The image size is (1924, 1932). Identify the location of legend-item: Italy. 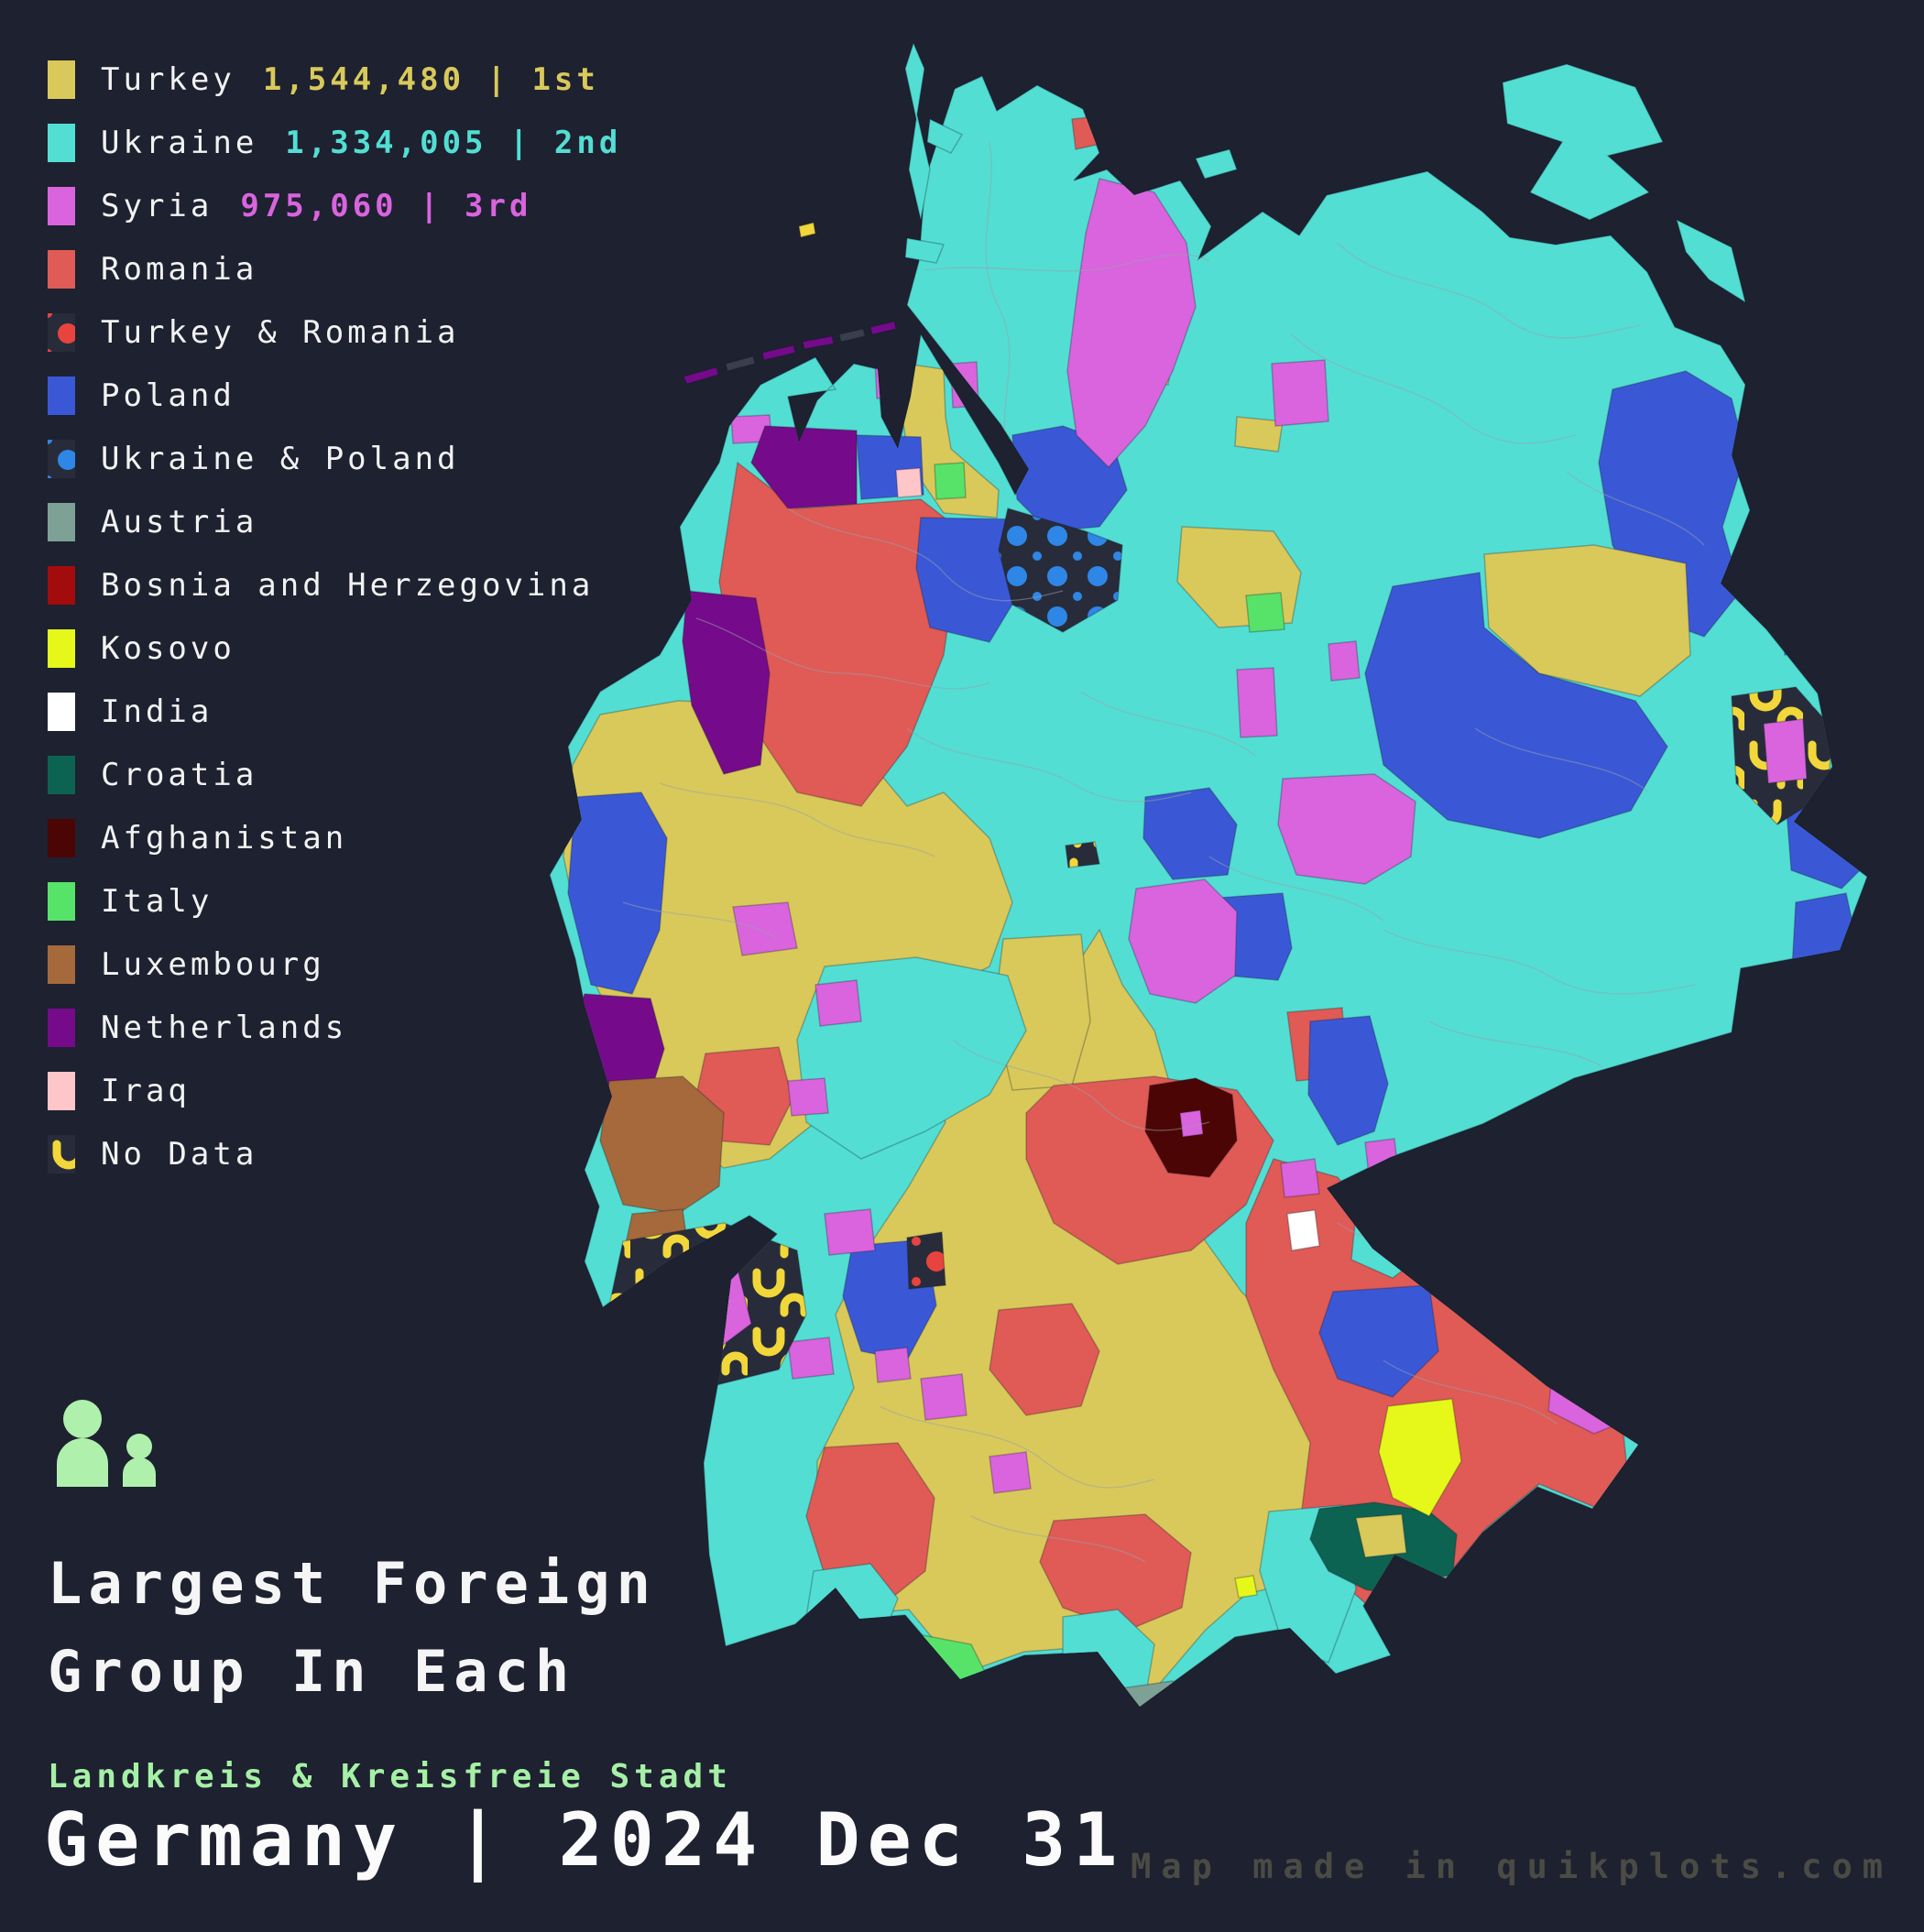
(334, 901).